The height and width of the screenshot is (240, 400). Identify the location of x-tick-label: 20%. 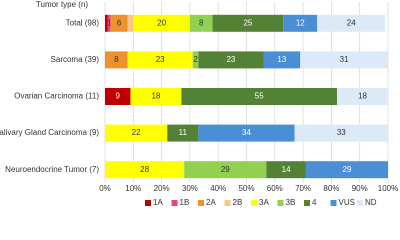
(162, 188).